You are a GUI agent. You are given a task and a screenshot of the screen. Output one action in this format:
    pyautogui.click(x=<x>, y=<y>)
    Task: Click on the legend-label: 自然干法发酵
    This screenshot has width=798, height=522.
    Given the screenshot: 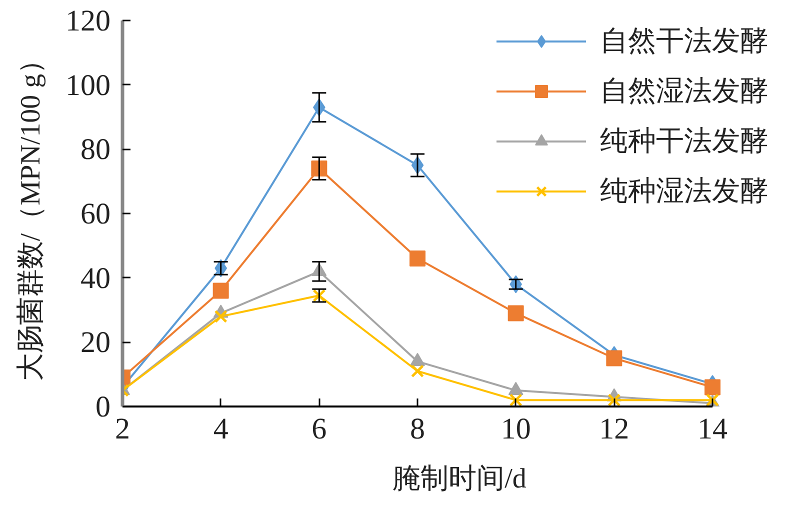 What is the action you would take?
    pyautogui.click(x=684, y=42)
    